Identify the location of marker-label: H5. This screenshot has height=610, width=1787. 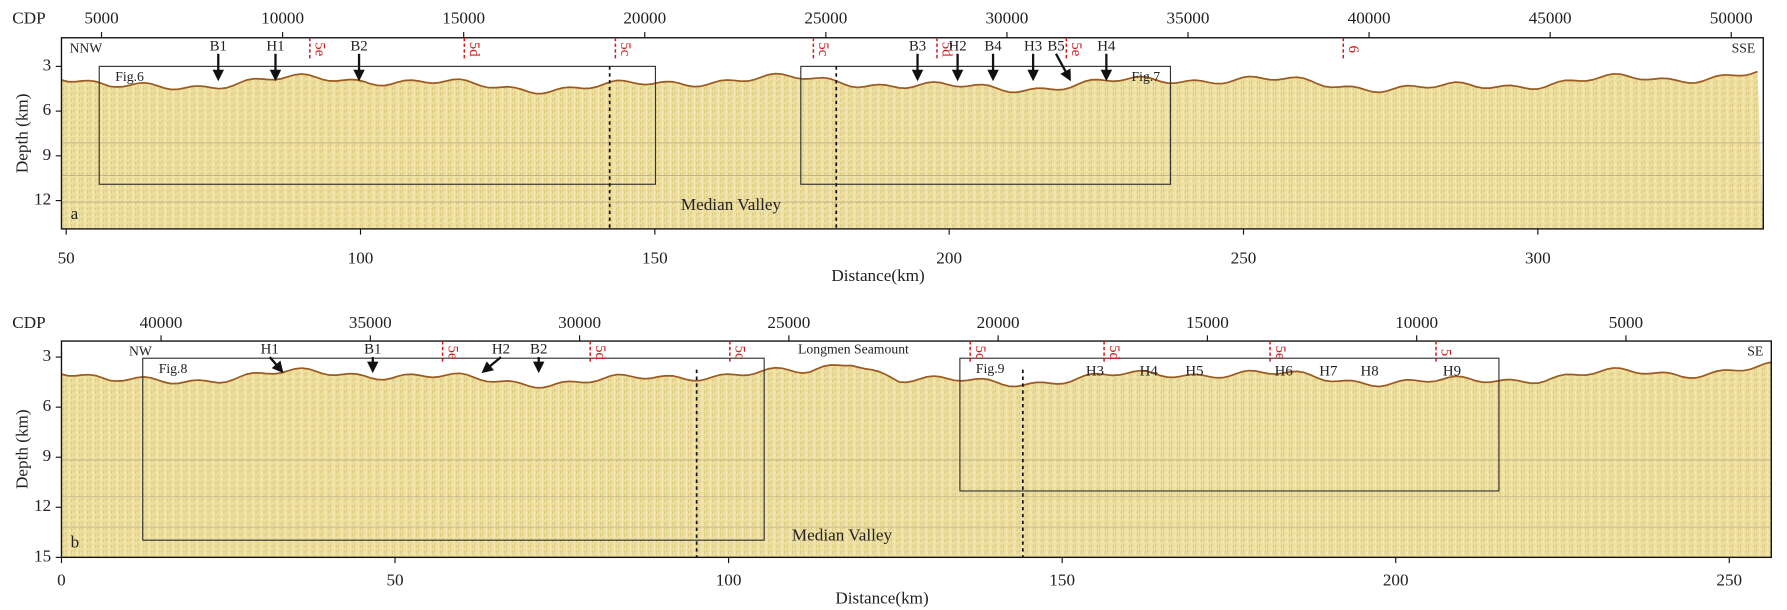
(1194, 371).